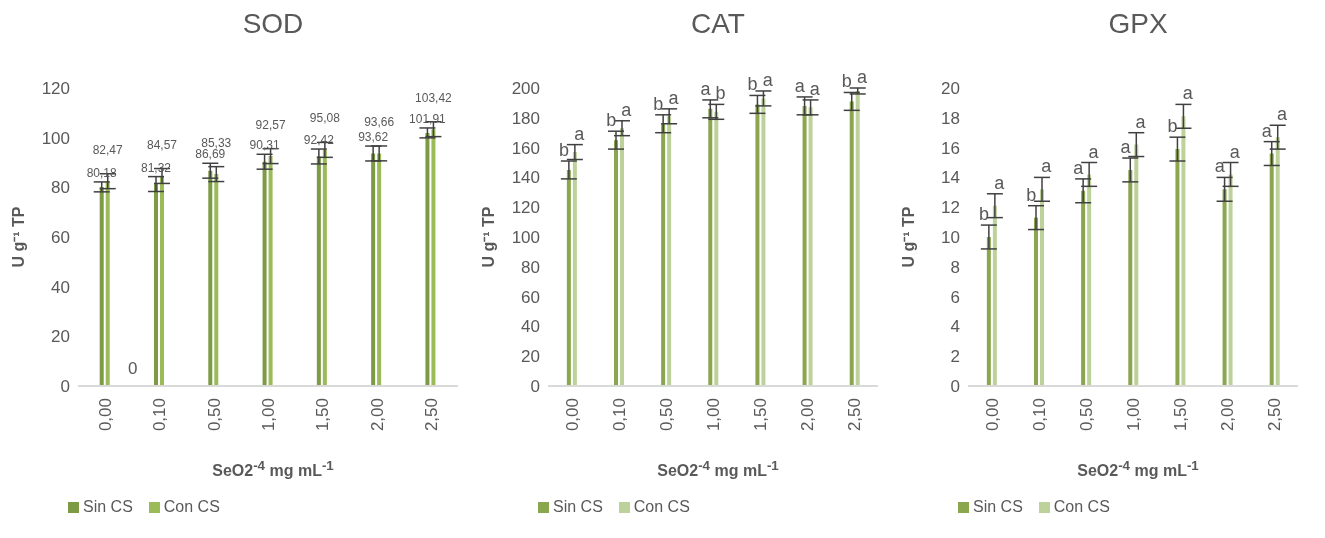  What do you see at coordinates (718, 24) in the screenshot?
I see `chart-title: CAT` at bounding box center [718, 24].